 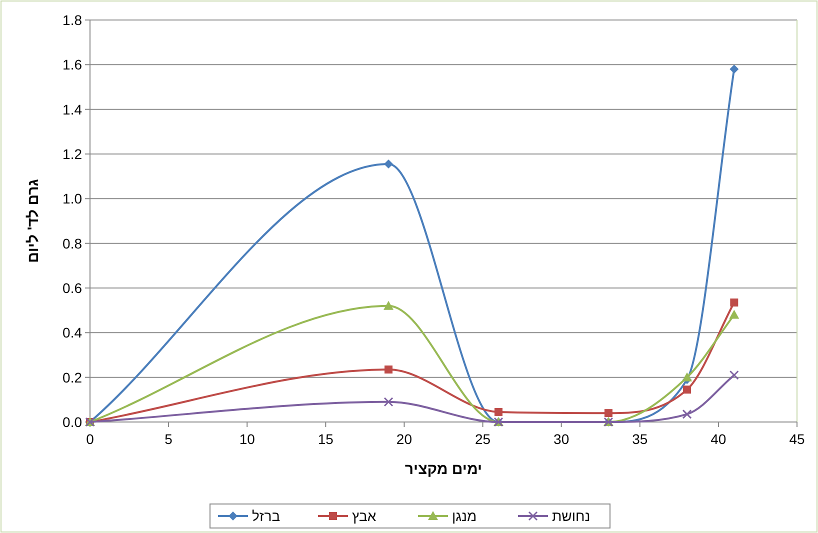 I want to click on y-tick-label: 0.8, so click(x=72, y=243).